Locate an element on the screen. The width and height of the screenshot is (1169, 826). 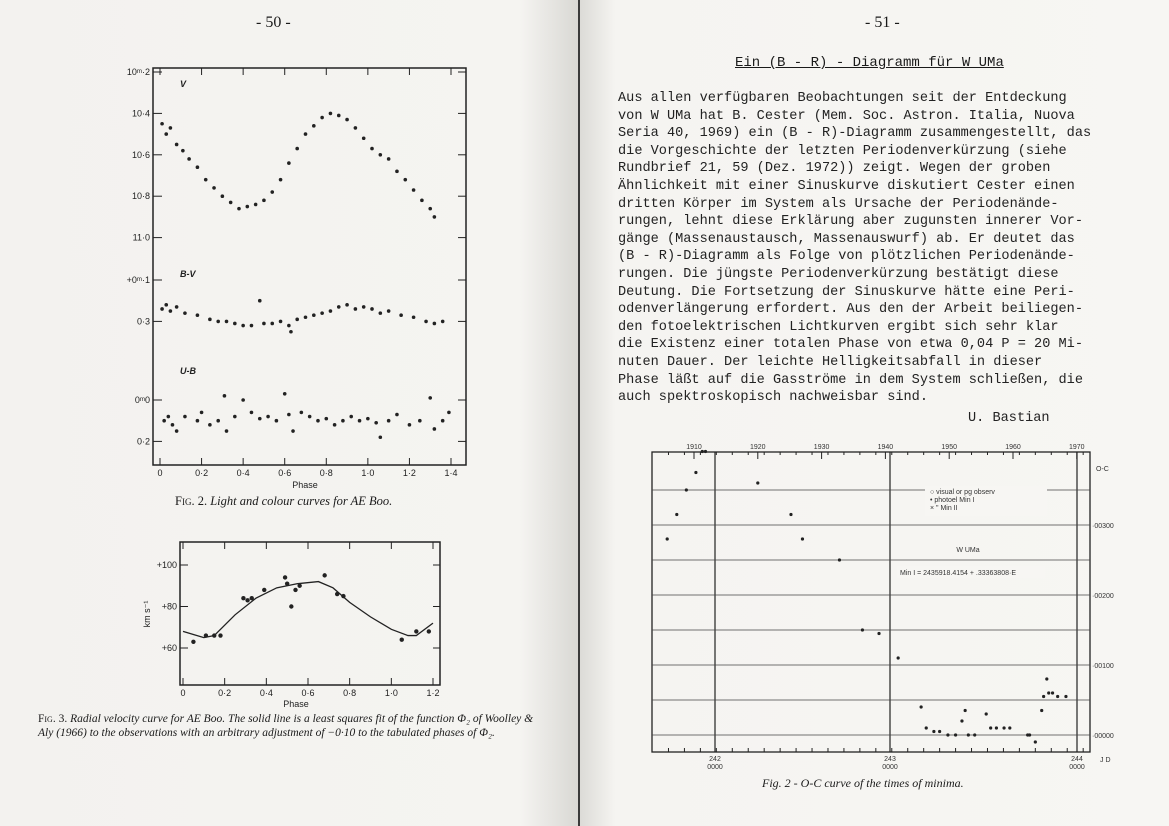
y-tick-label: 10·8 is located at coordinates (141, 196).